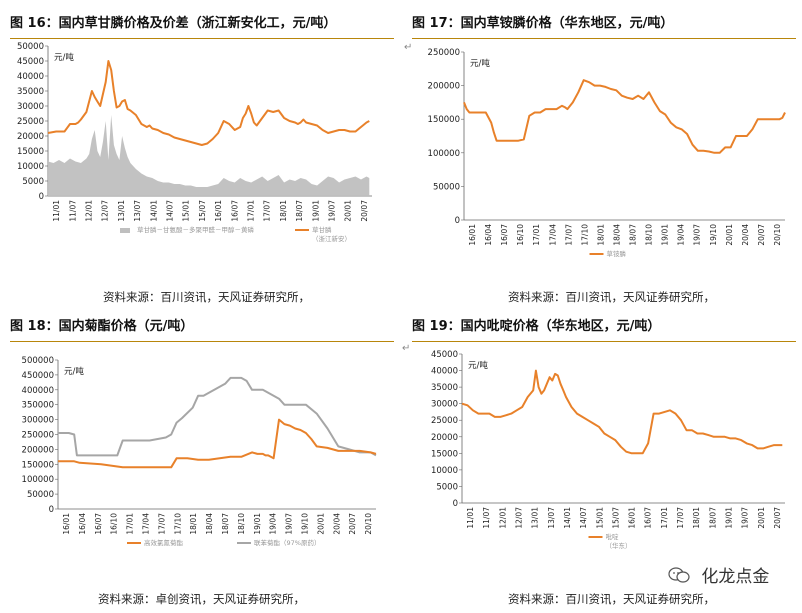 This screenshot has height=613, width=802. What do you see at coordinates (679, 577) in the screenshot?
I see `wechat-icon` at bounding box center [679, 577].